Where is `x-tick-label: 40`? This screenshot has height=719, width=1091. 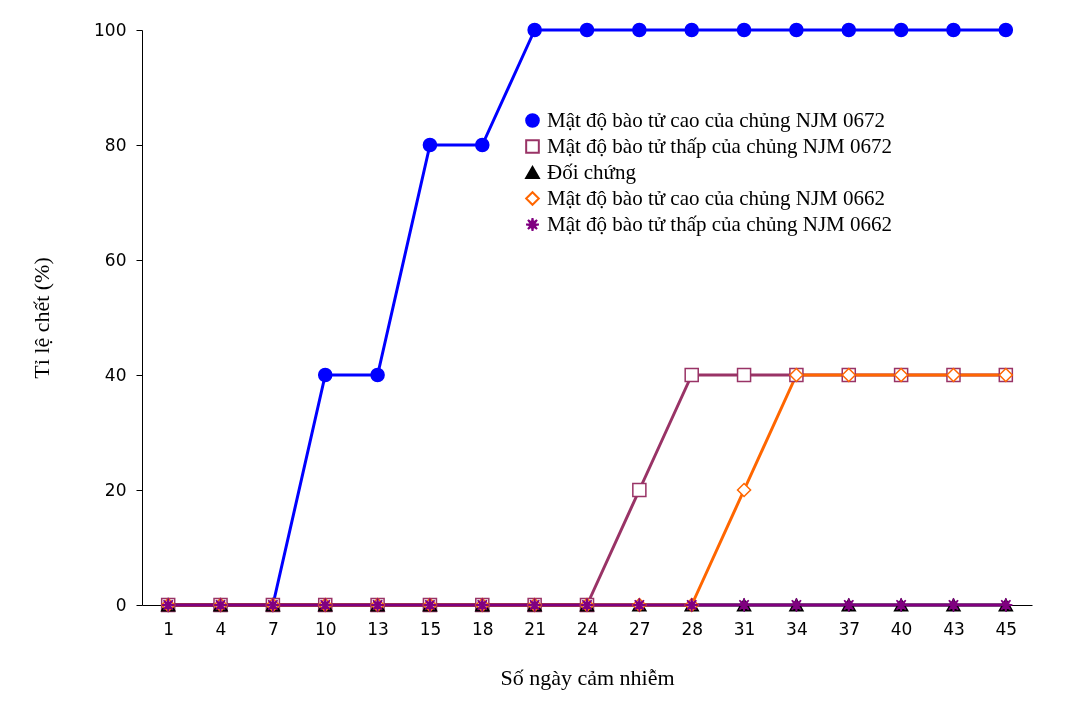 x-tick-label: 40 is located at coordinates (901, 628).